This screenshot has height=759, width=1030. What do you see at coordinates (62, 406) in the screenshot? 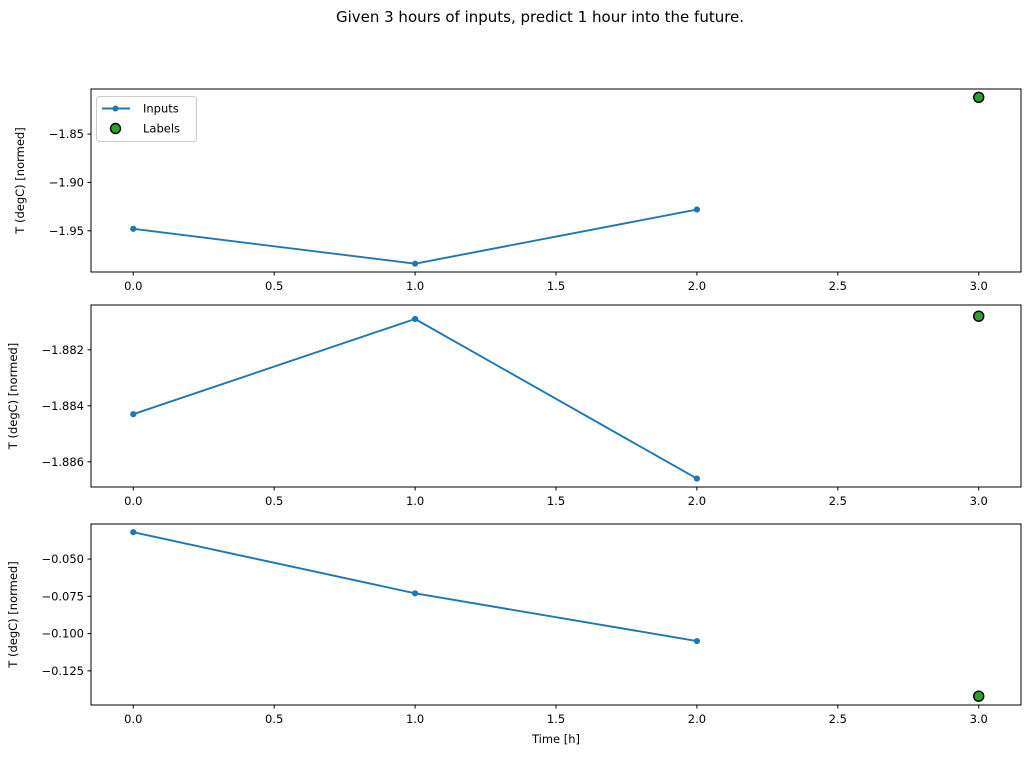
I see `y-tick-label: −1.884` at bounding box center [62, 406].